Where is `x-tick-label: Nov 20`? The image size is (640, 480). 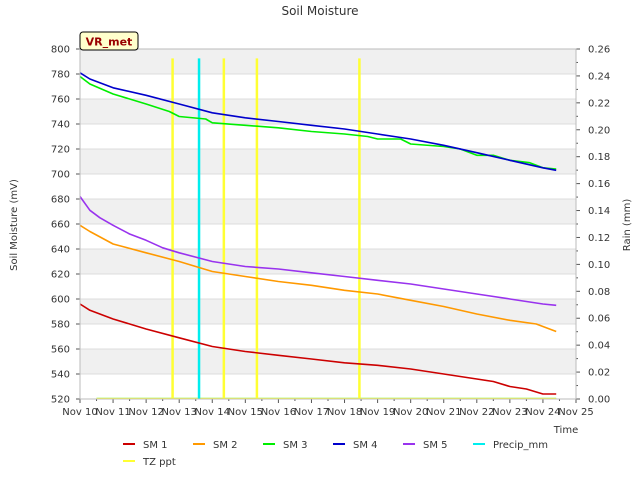
x-tick-label: Nov 20 is located at coordinates (410, 412).